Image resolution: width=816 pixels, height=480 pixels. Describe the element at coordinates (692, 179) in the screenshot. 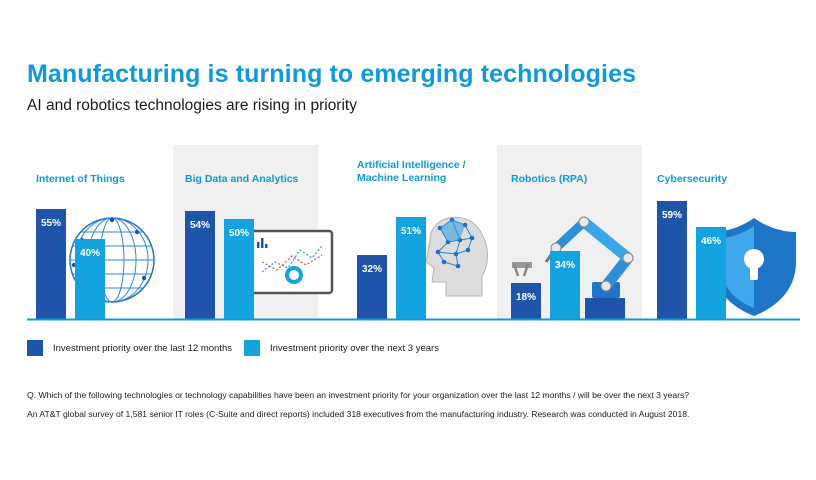

I see `category-label-4: Cybersecurity` at that location.